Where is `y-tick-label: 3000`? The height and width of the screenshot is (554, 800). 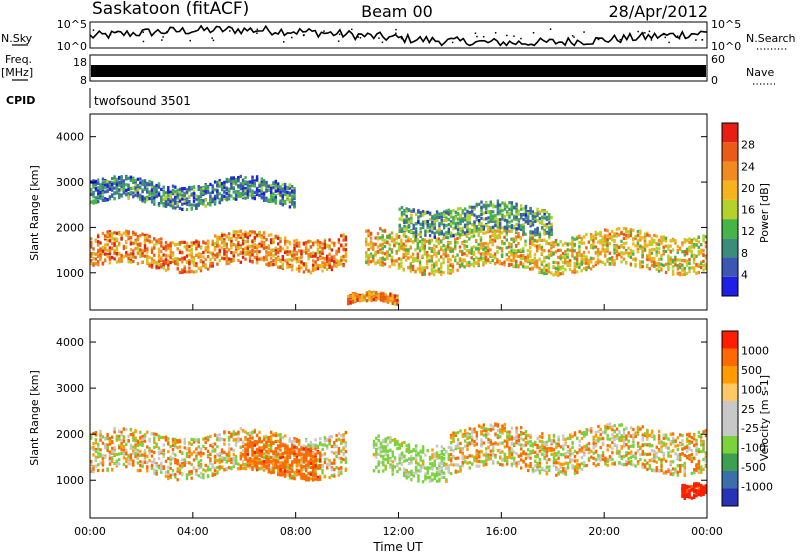
y-tick-label: 3000 is located at coordinates (70, 182).